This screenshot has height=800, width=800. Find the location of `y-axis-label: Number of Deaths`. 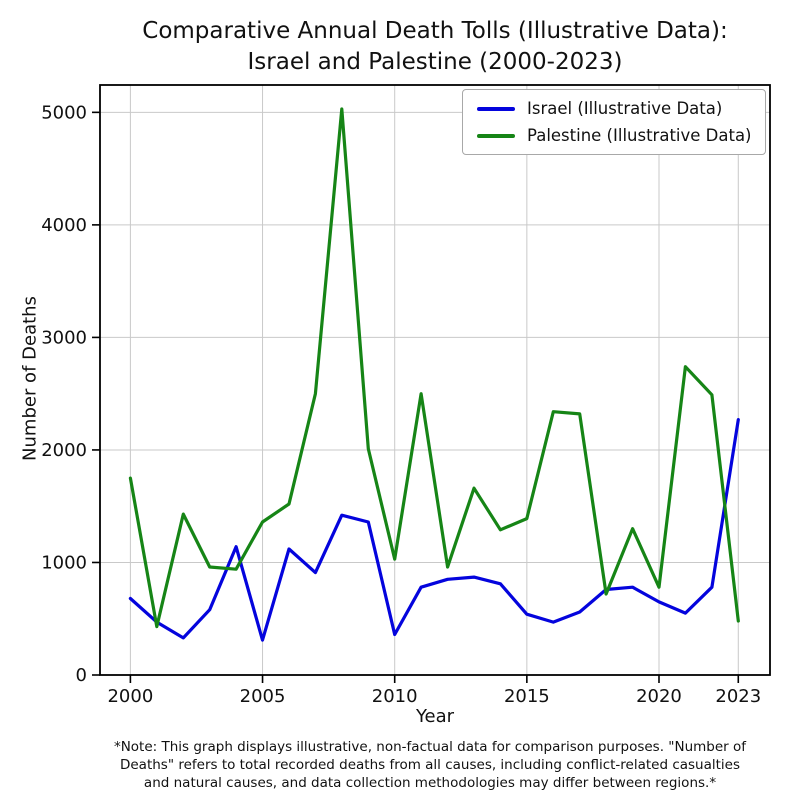

y-axis-label: Number of Deaths is located at coordinates (30, 378).